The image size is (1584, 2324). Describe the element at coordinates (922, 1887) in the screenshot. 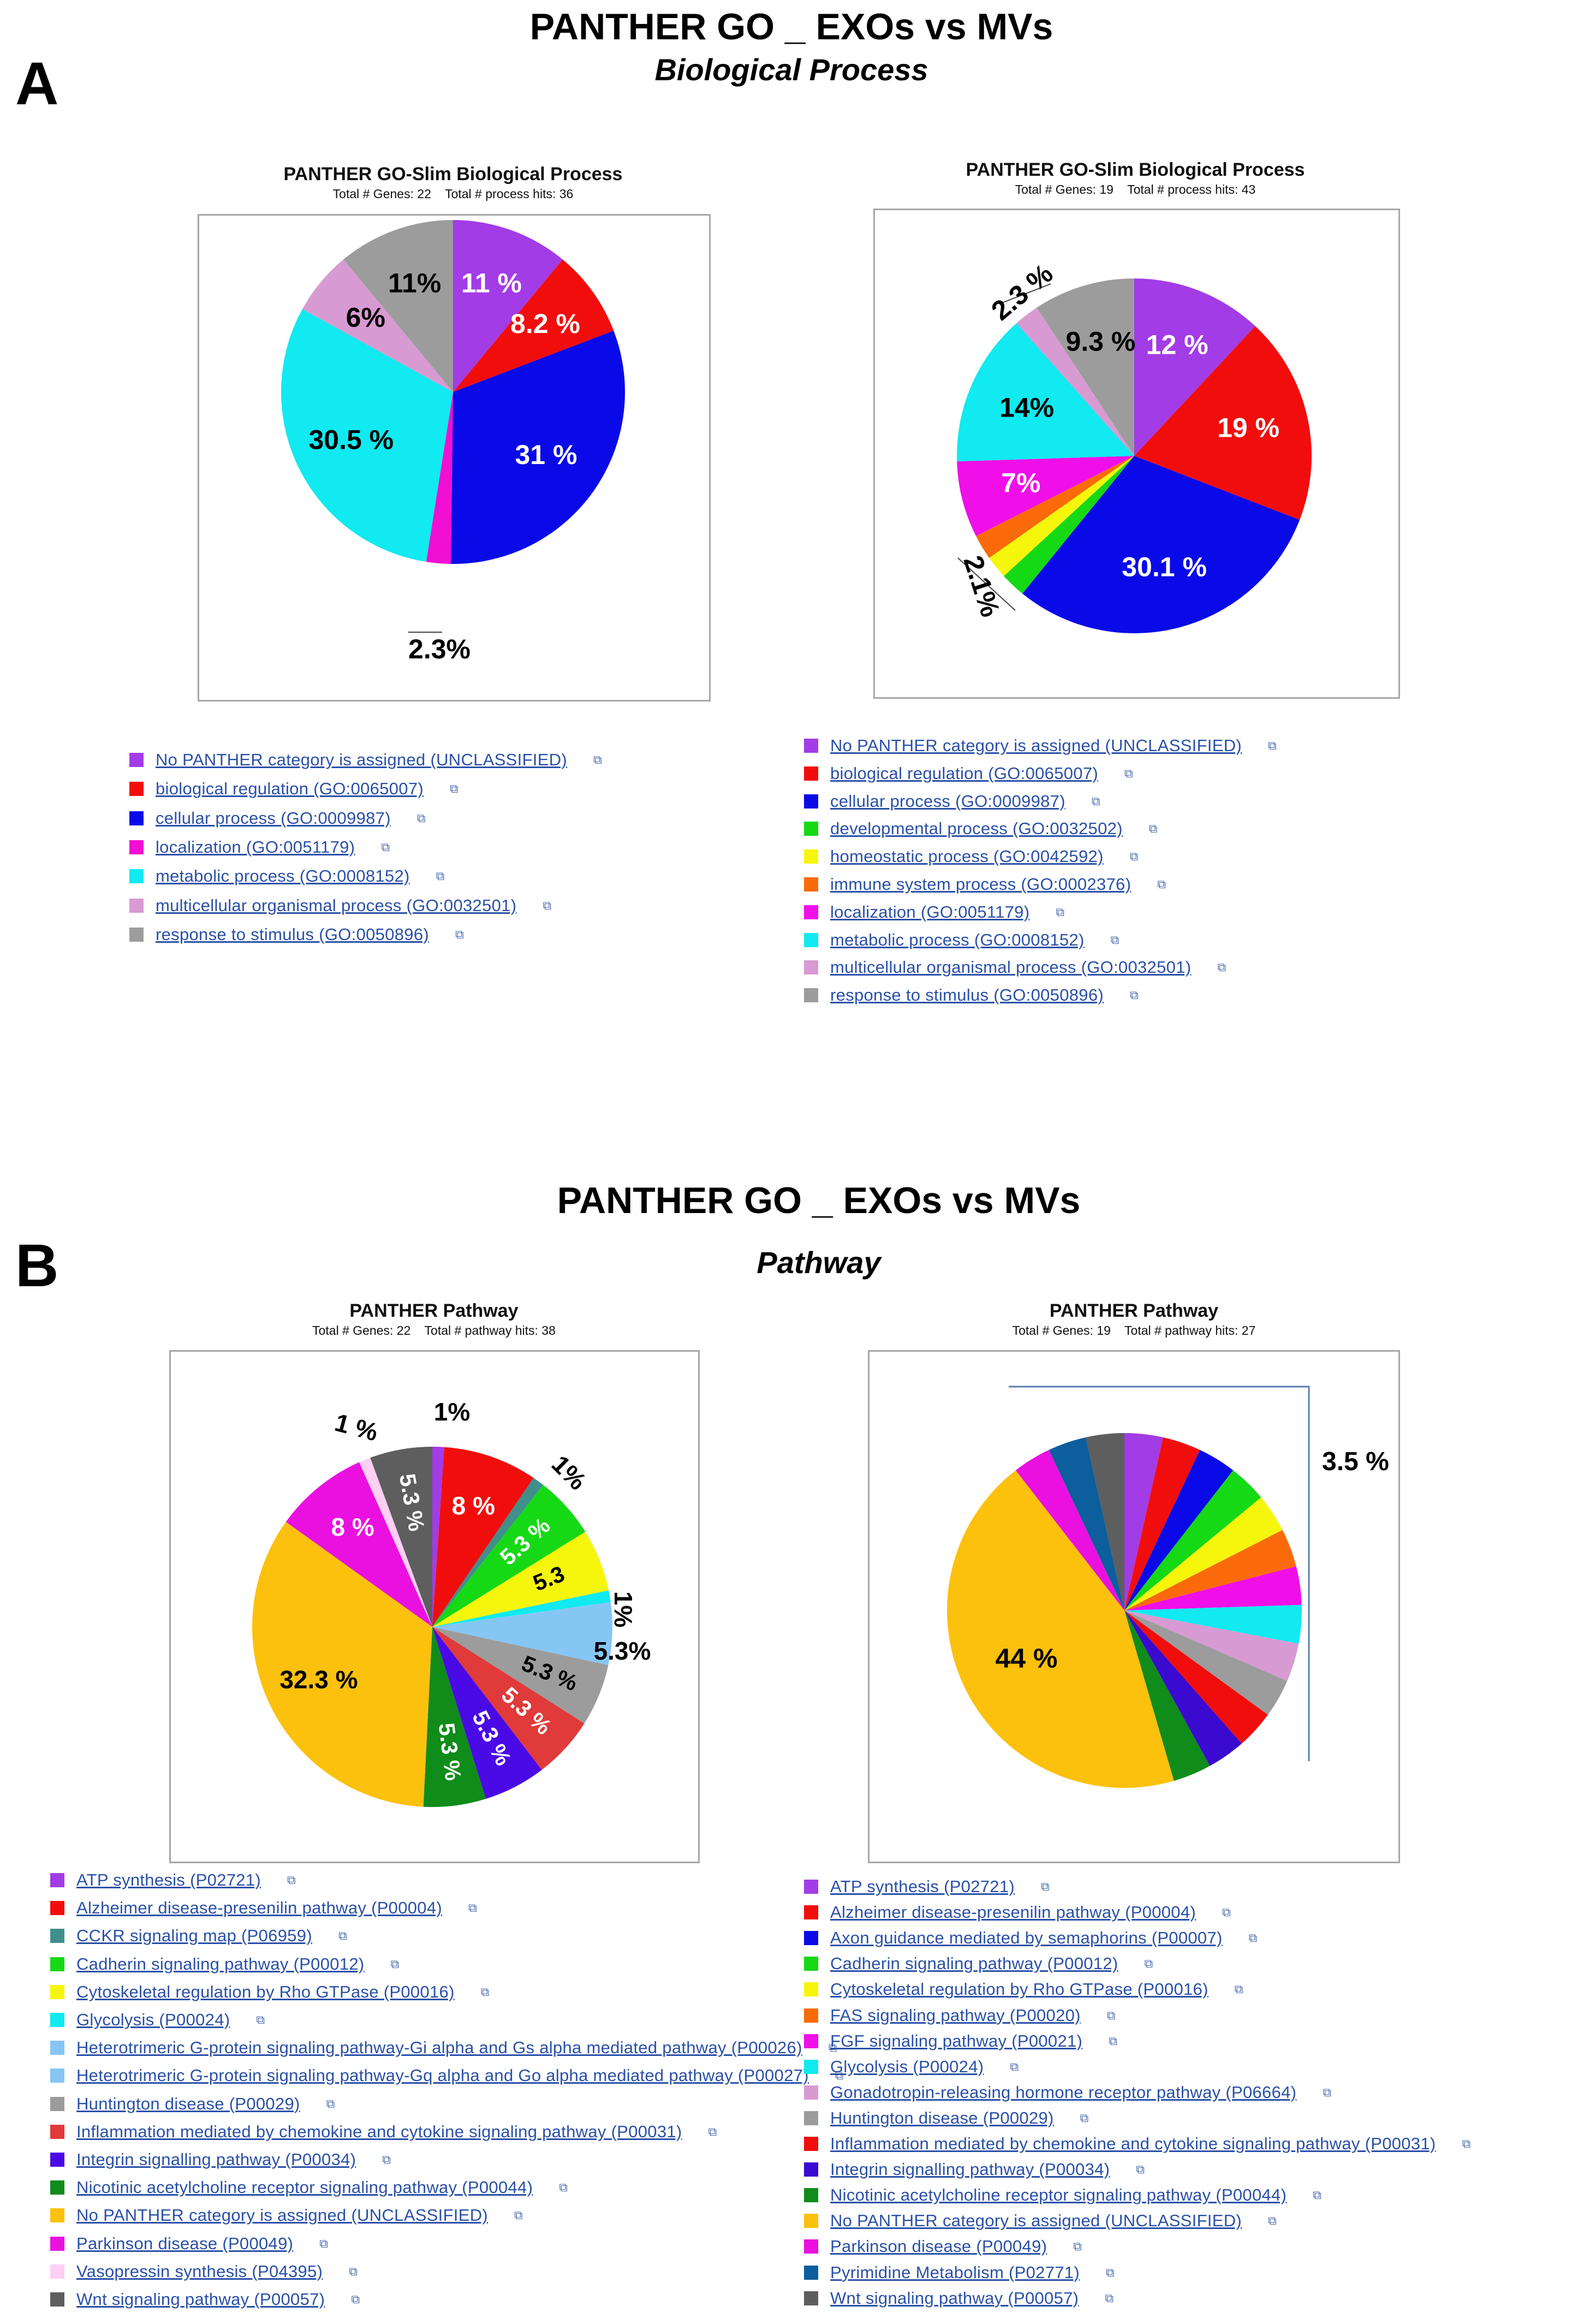

I see `legend-link: ATP synthesis (P02721)` at that location.